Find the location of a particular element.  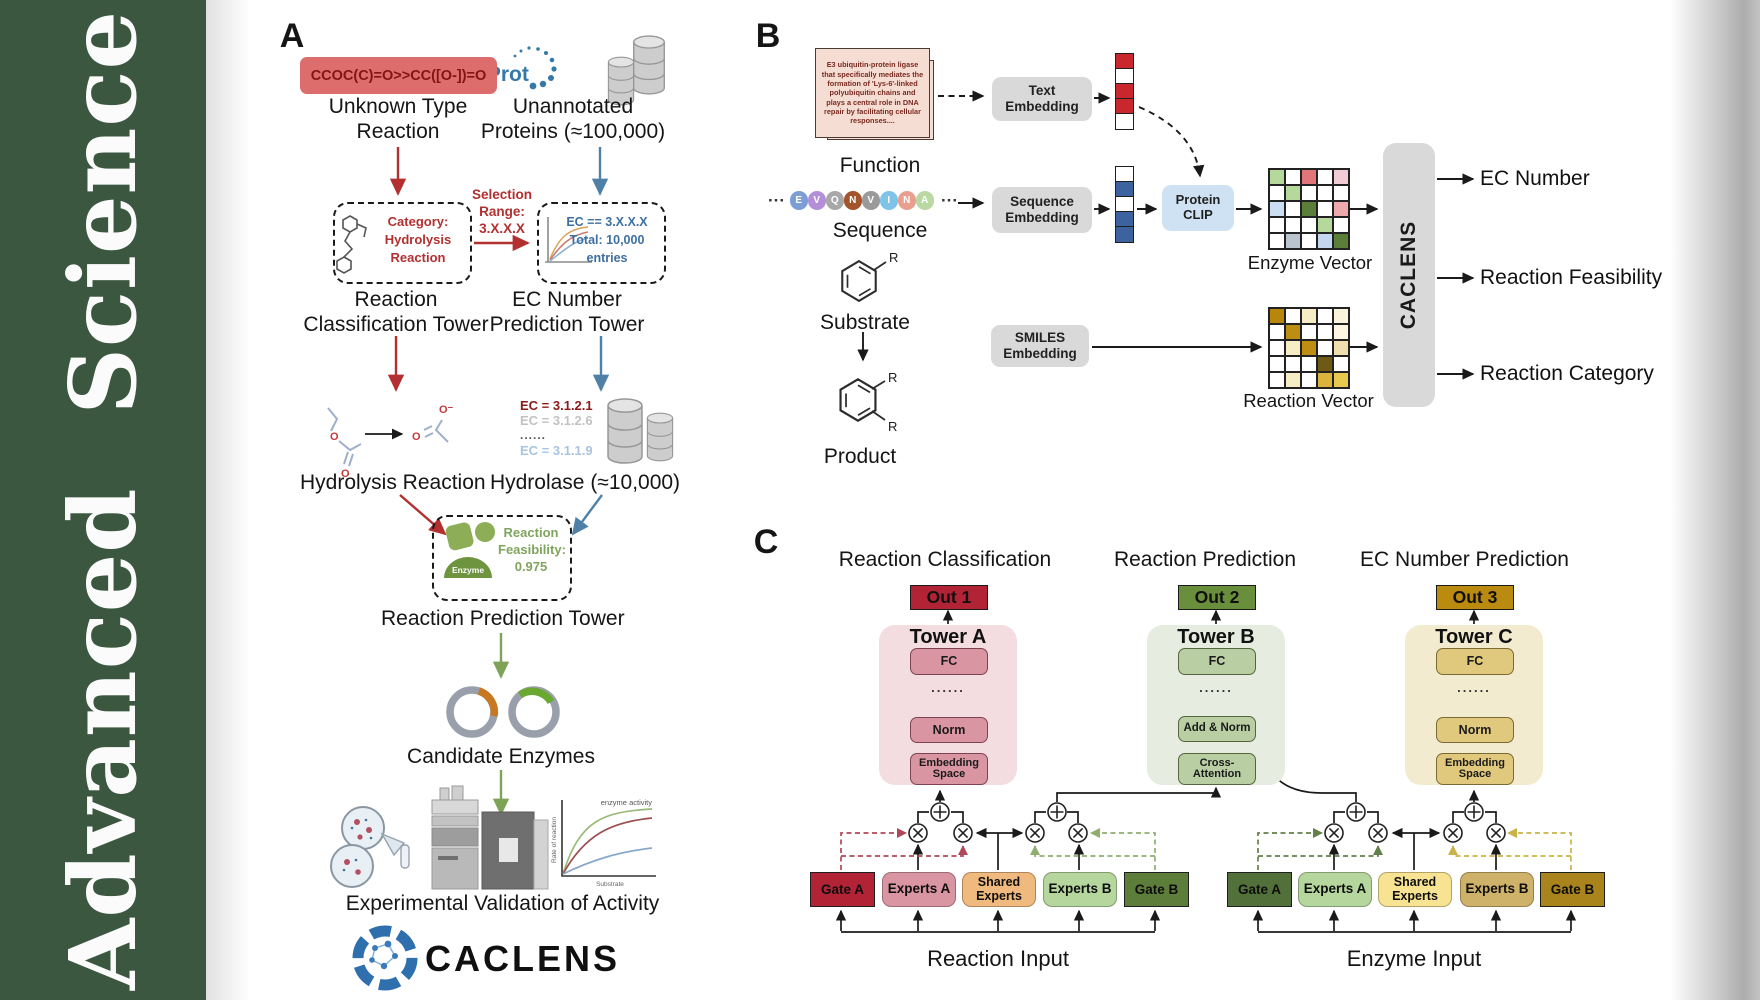

enzyme-gate-a: Gate A is located at coordinates (1259, 889).